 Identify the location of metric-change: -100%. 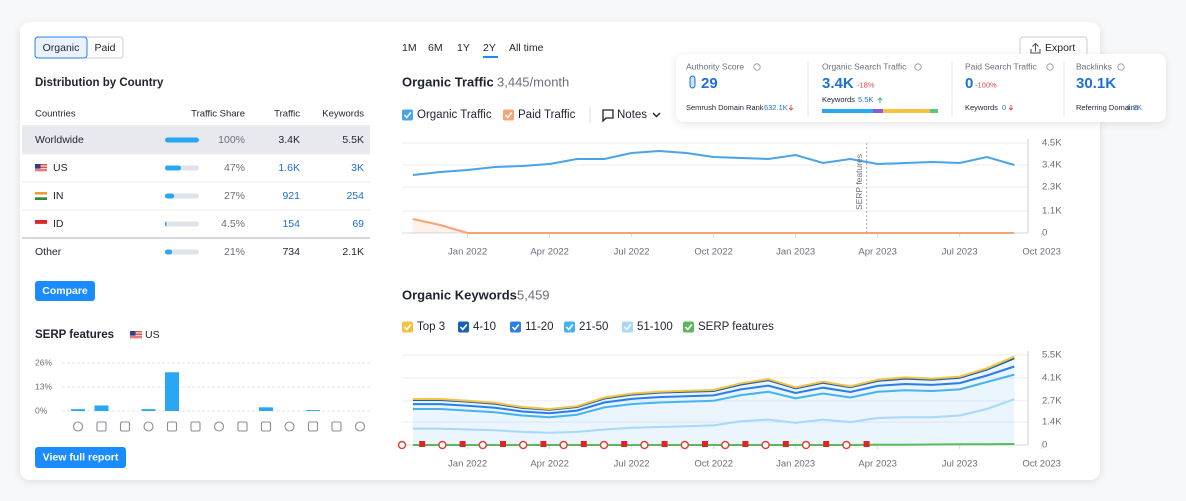
(986, 84).